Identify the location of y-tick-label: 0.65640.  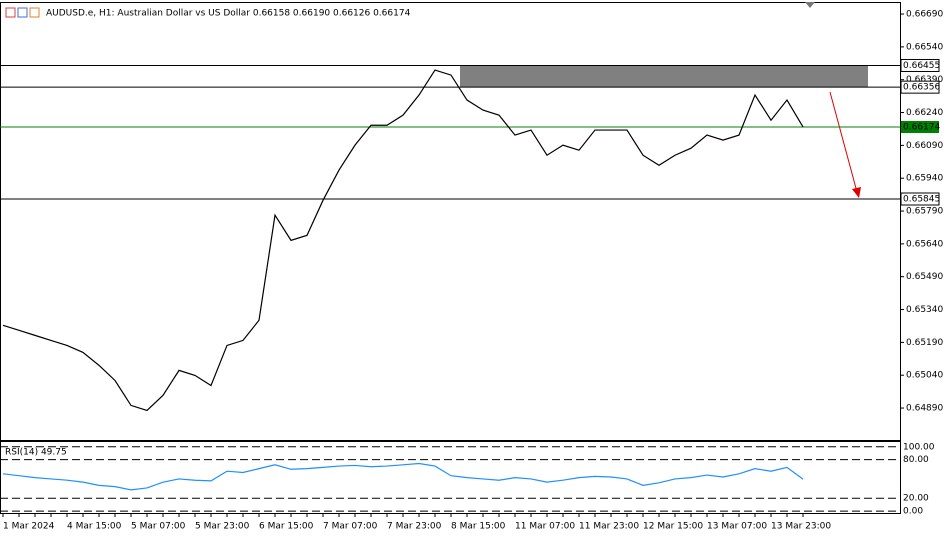
(924, 244).